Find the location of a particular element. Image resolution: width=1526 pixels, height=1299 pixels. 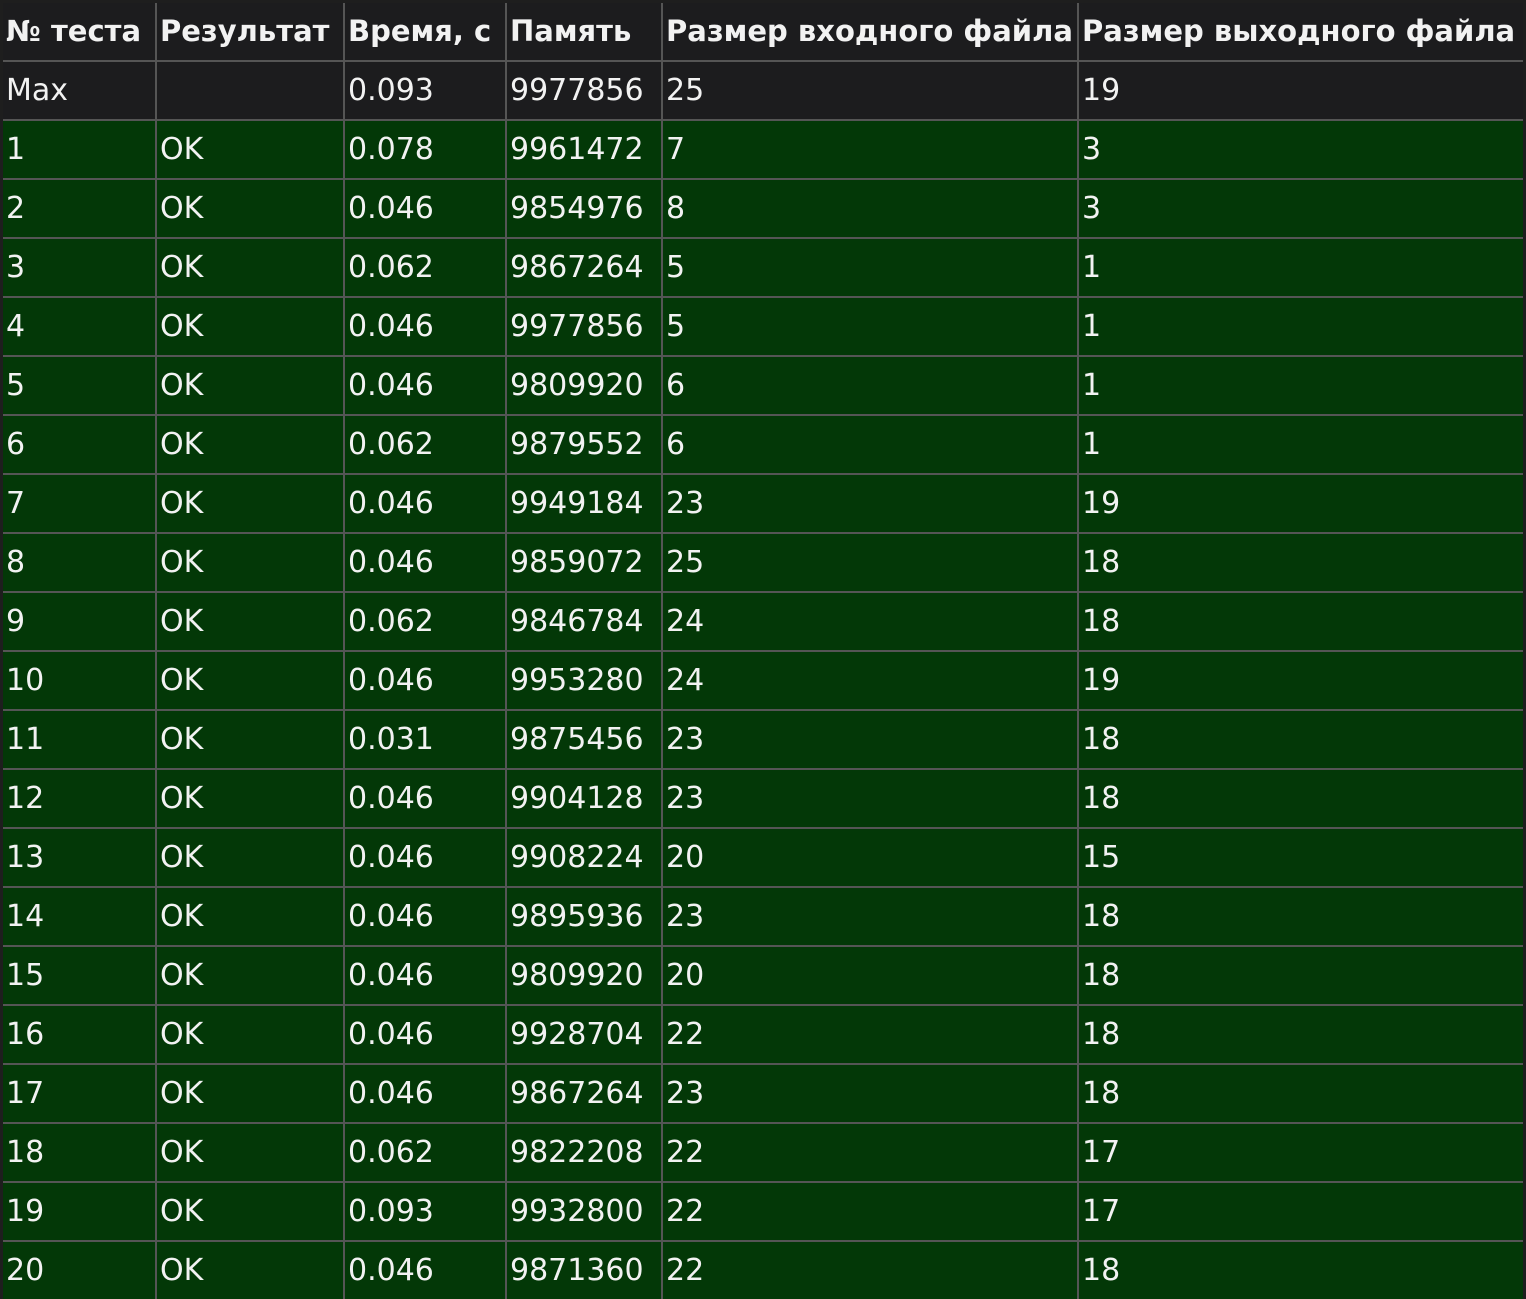

table-row: 2 OK 0.046 9854976 8 3 is located at coordinates (763, 208).